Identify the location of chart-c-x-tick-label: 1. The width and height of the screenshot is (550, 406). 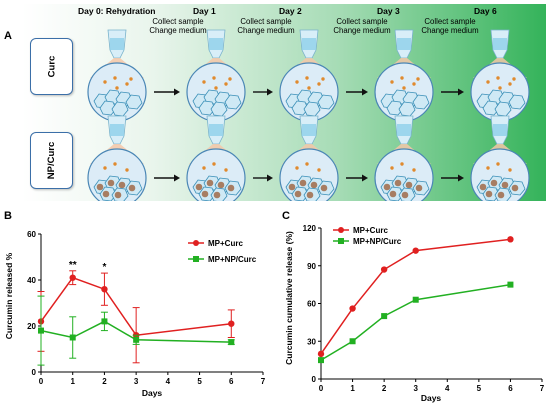
(352, 388).